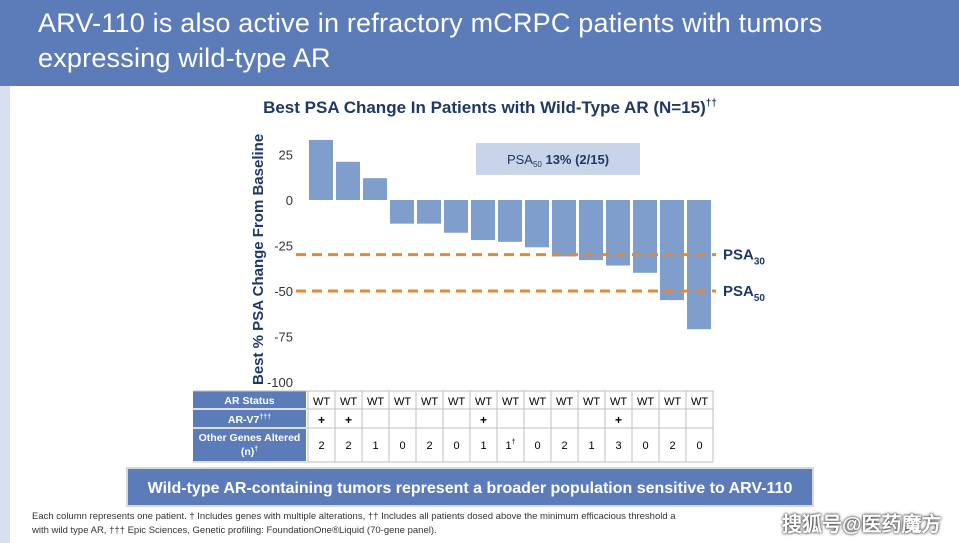 Image resolution: width=959 pixels, height=543 pixels. Describe the element at coordinates (258, 259) in the screenshot. I see `y-axis-label: Best % PSA Change From Baseline` at that location.